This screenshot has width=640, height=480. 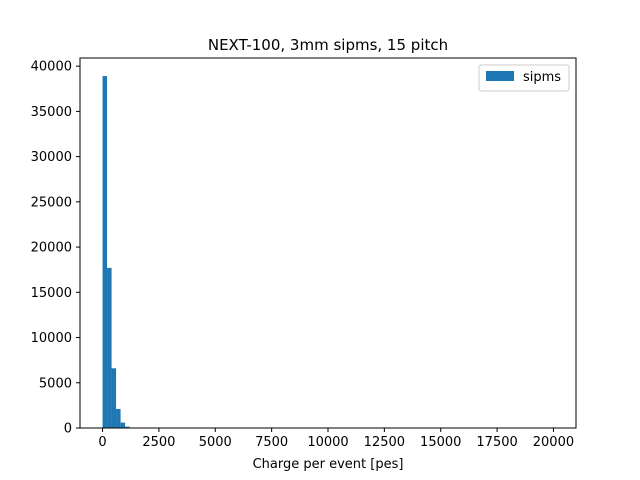 What do you see at coordinates (51, 112) in the screenshot?
I see `y-tick-label: 35000` at bounding box center [51, 112].